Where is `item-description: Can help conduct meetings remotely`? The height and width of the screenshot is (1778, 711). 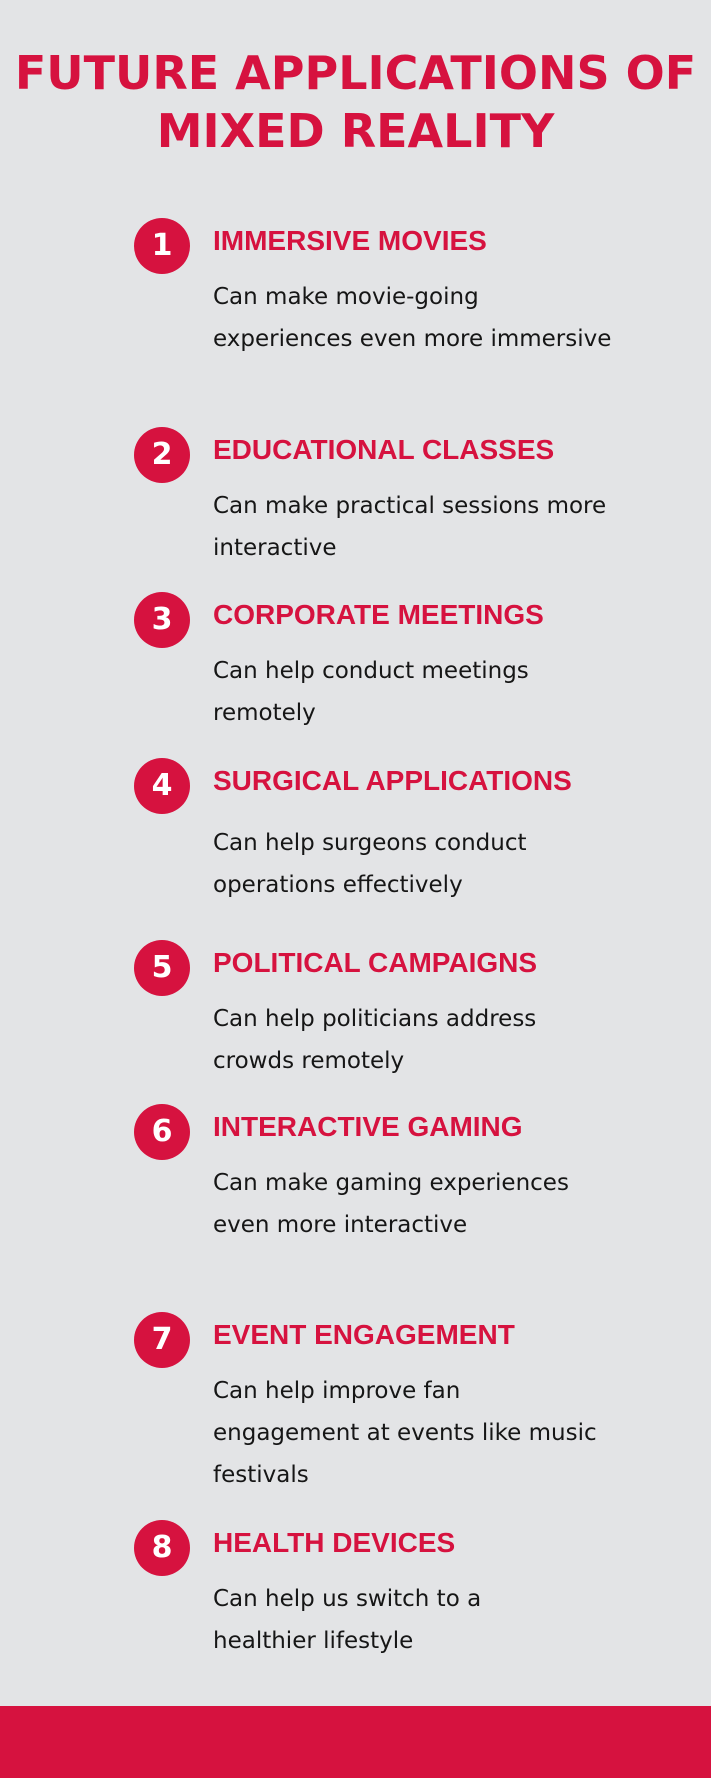
item-description: Can help conduct meetings remotely is located at coordinates (371, 692).